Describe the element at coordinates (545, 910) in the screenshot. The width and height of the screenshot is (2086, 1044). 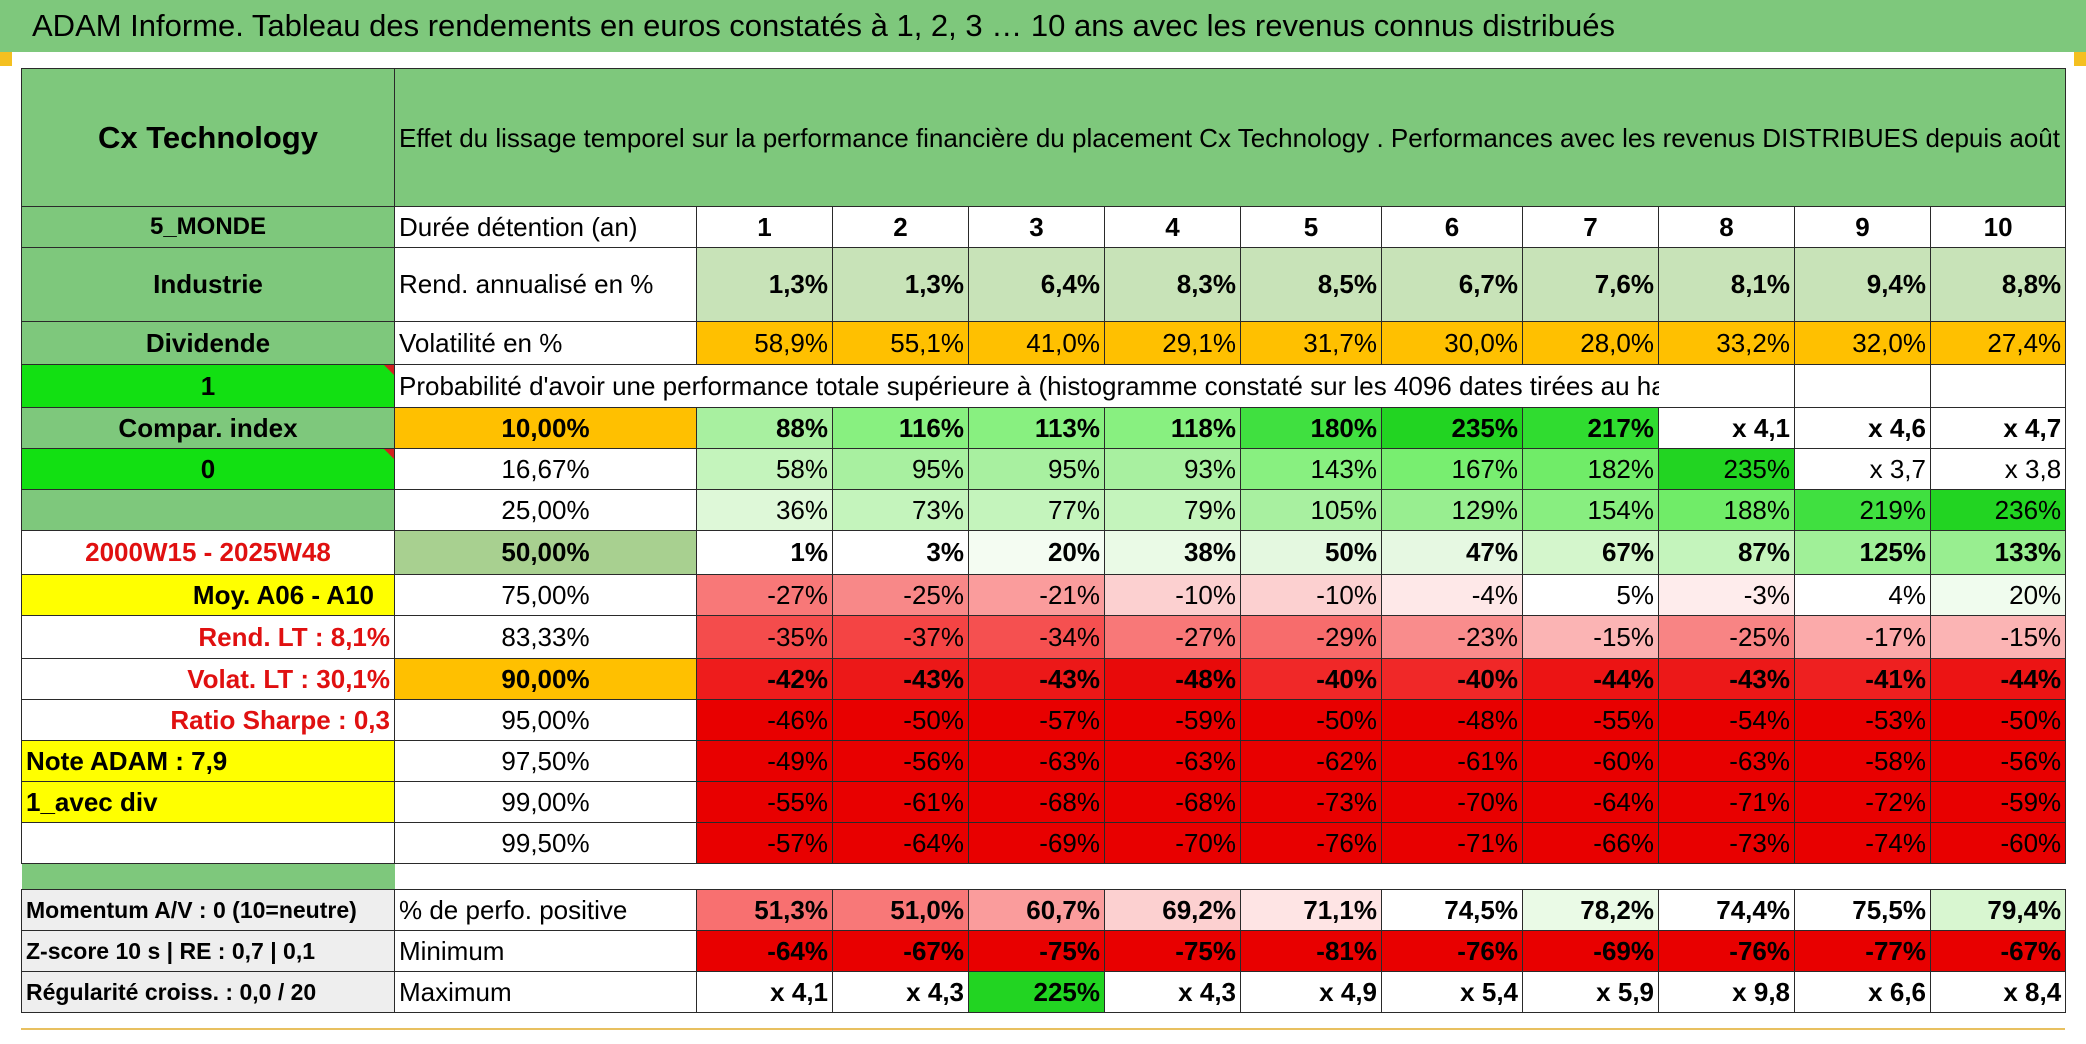
I see `stat-label: % de perfo. positive` at that location.